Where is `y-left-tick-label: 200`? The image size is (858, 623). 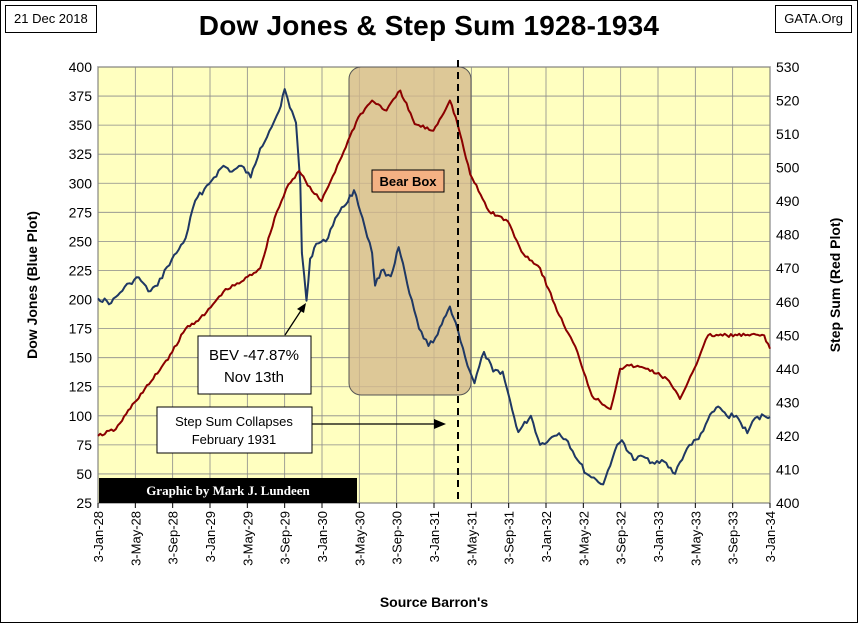
y-left-tick-label: 200 is located at coordinates (81, 300).